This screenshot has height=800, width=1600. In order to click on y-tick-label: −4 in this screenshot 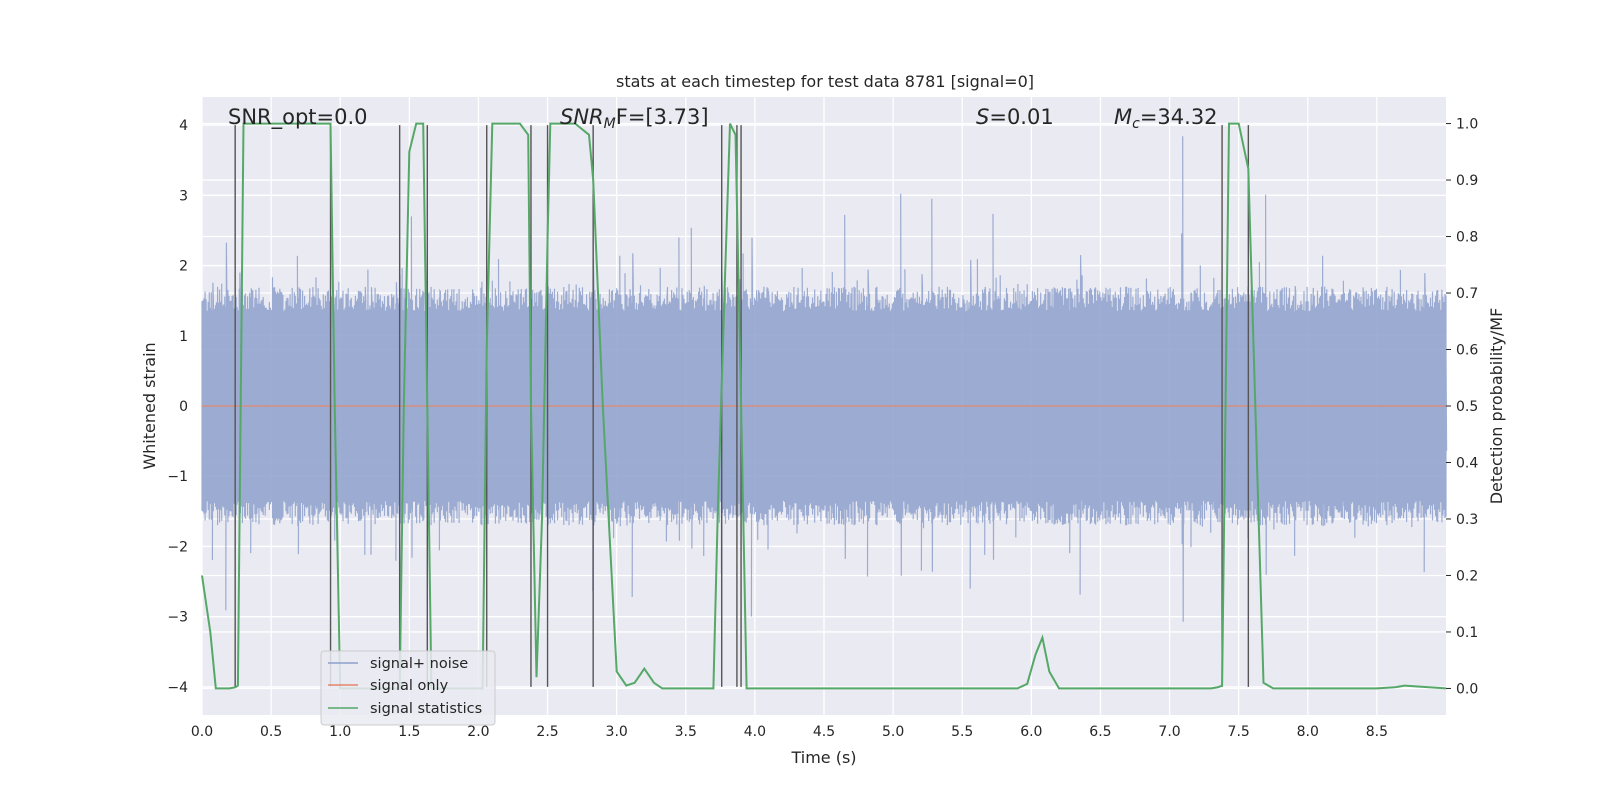, I will do `click(177, 688)`.